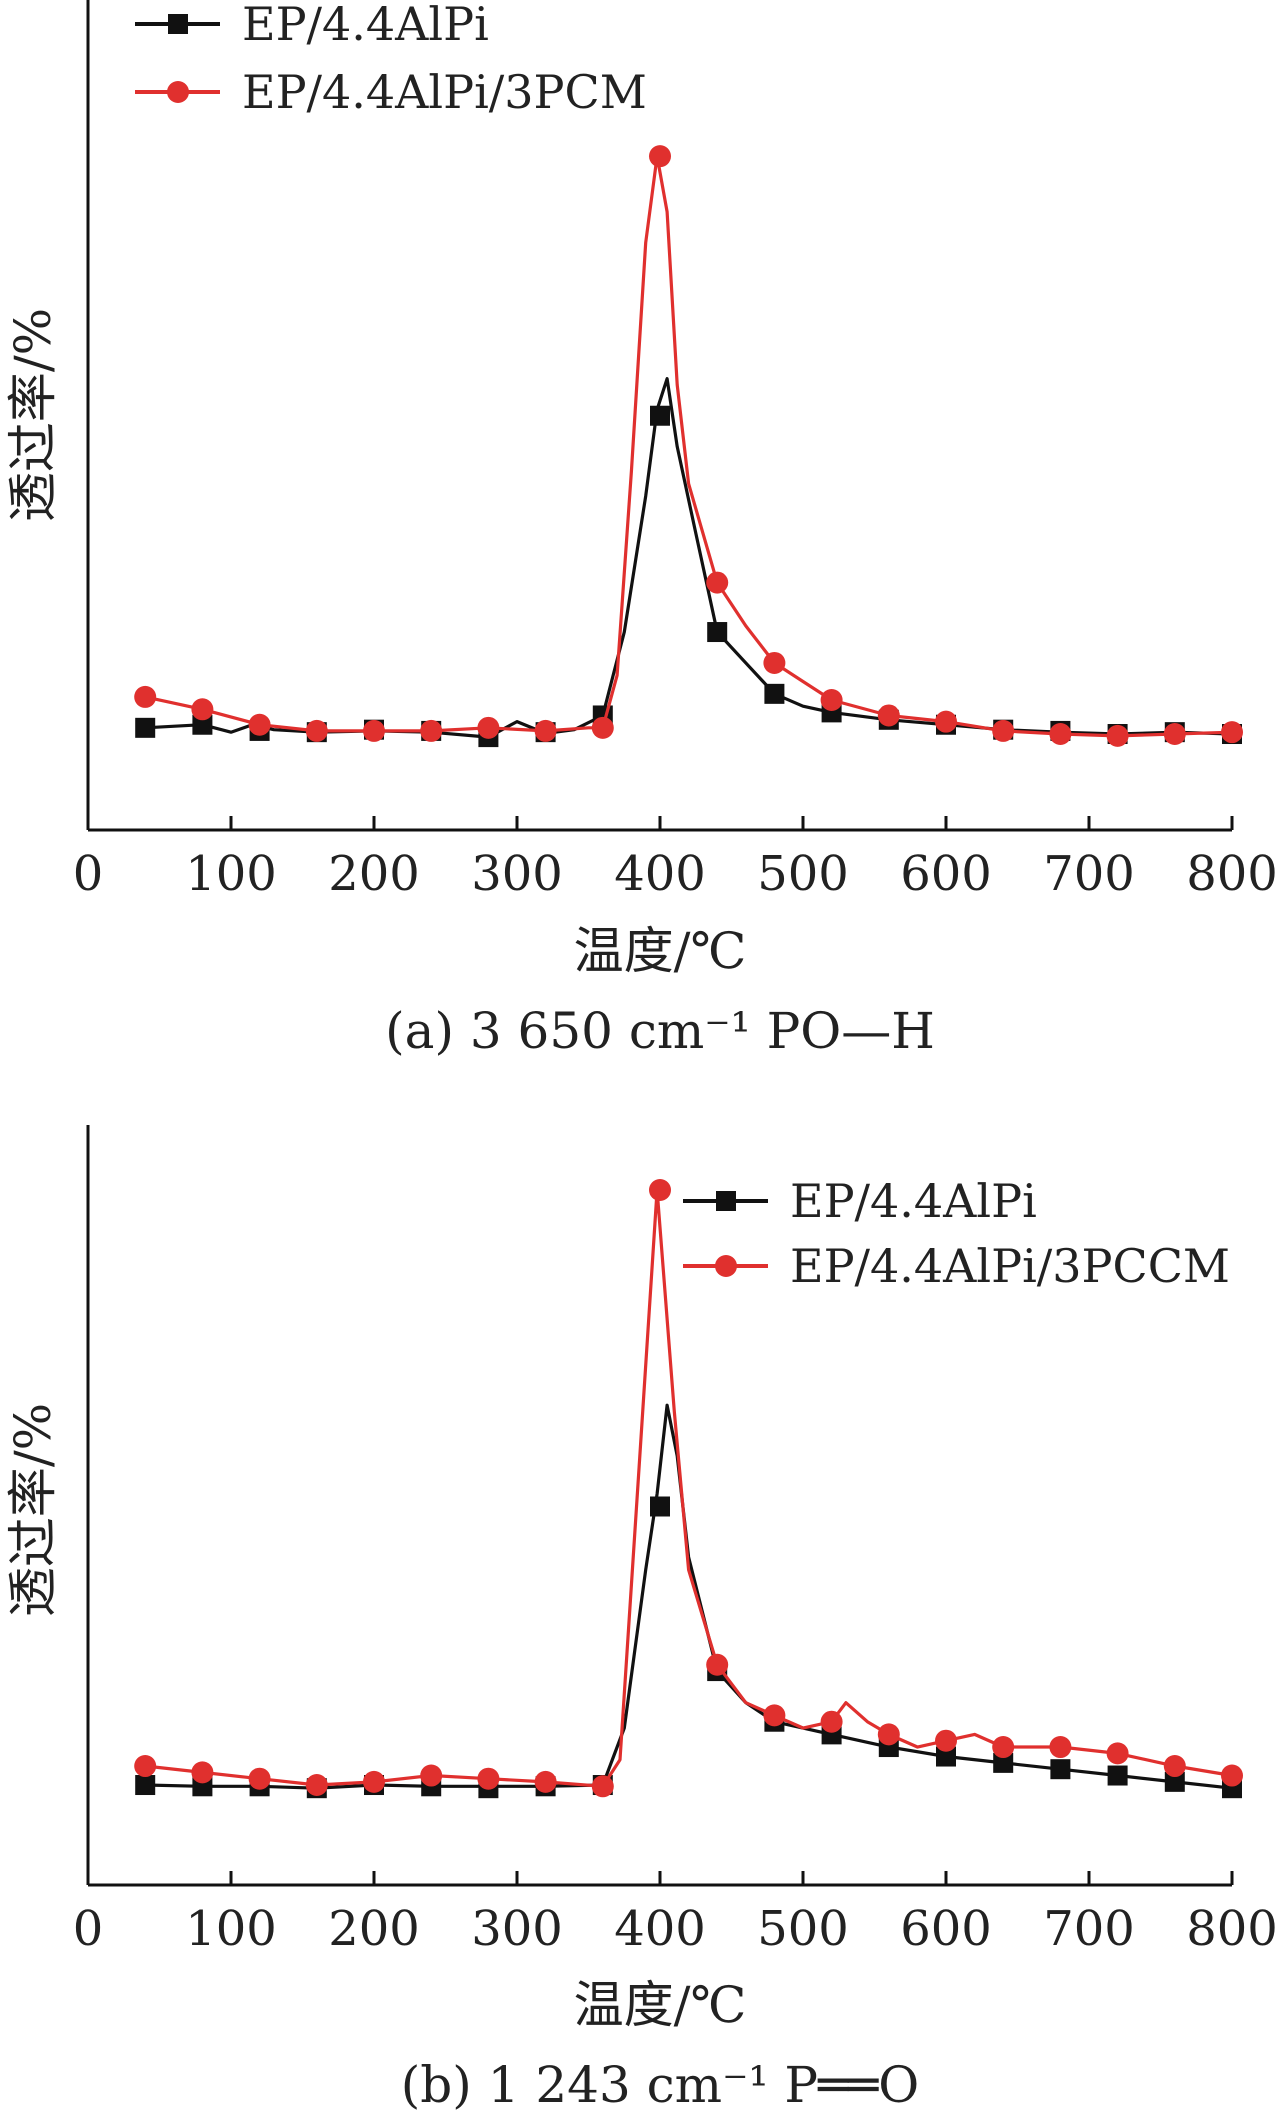  I want to click on legend-entry-red: EP/4.4AlPi/3PCCM, so click(956, 1266).